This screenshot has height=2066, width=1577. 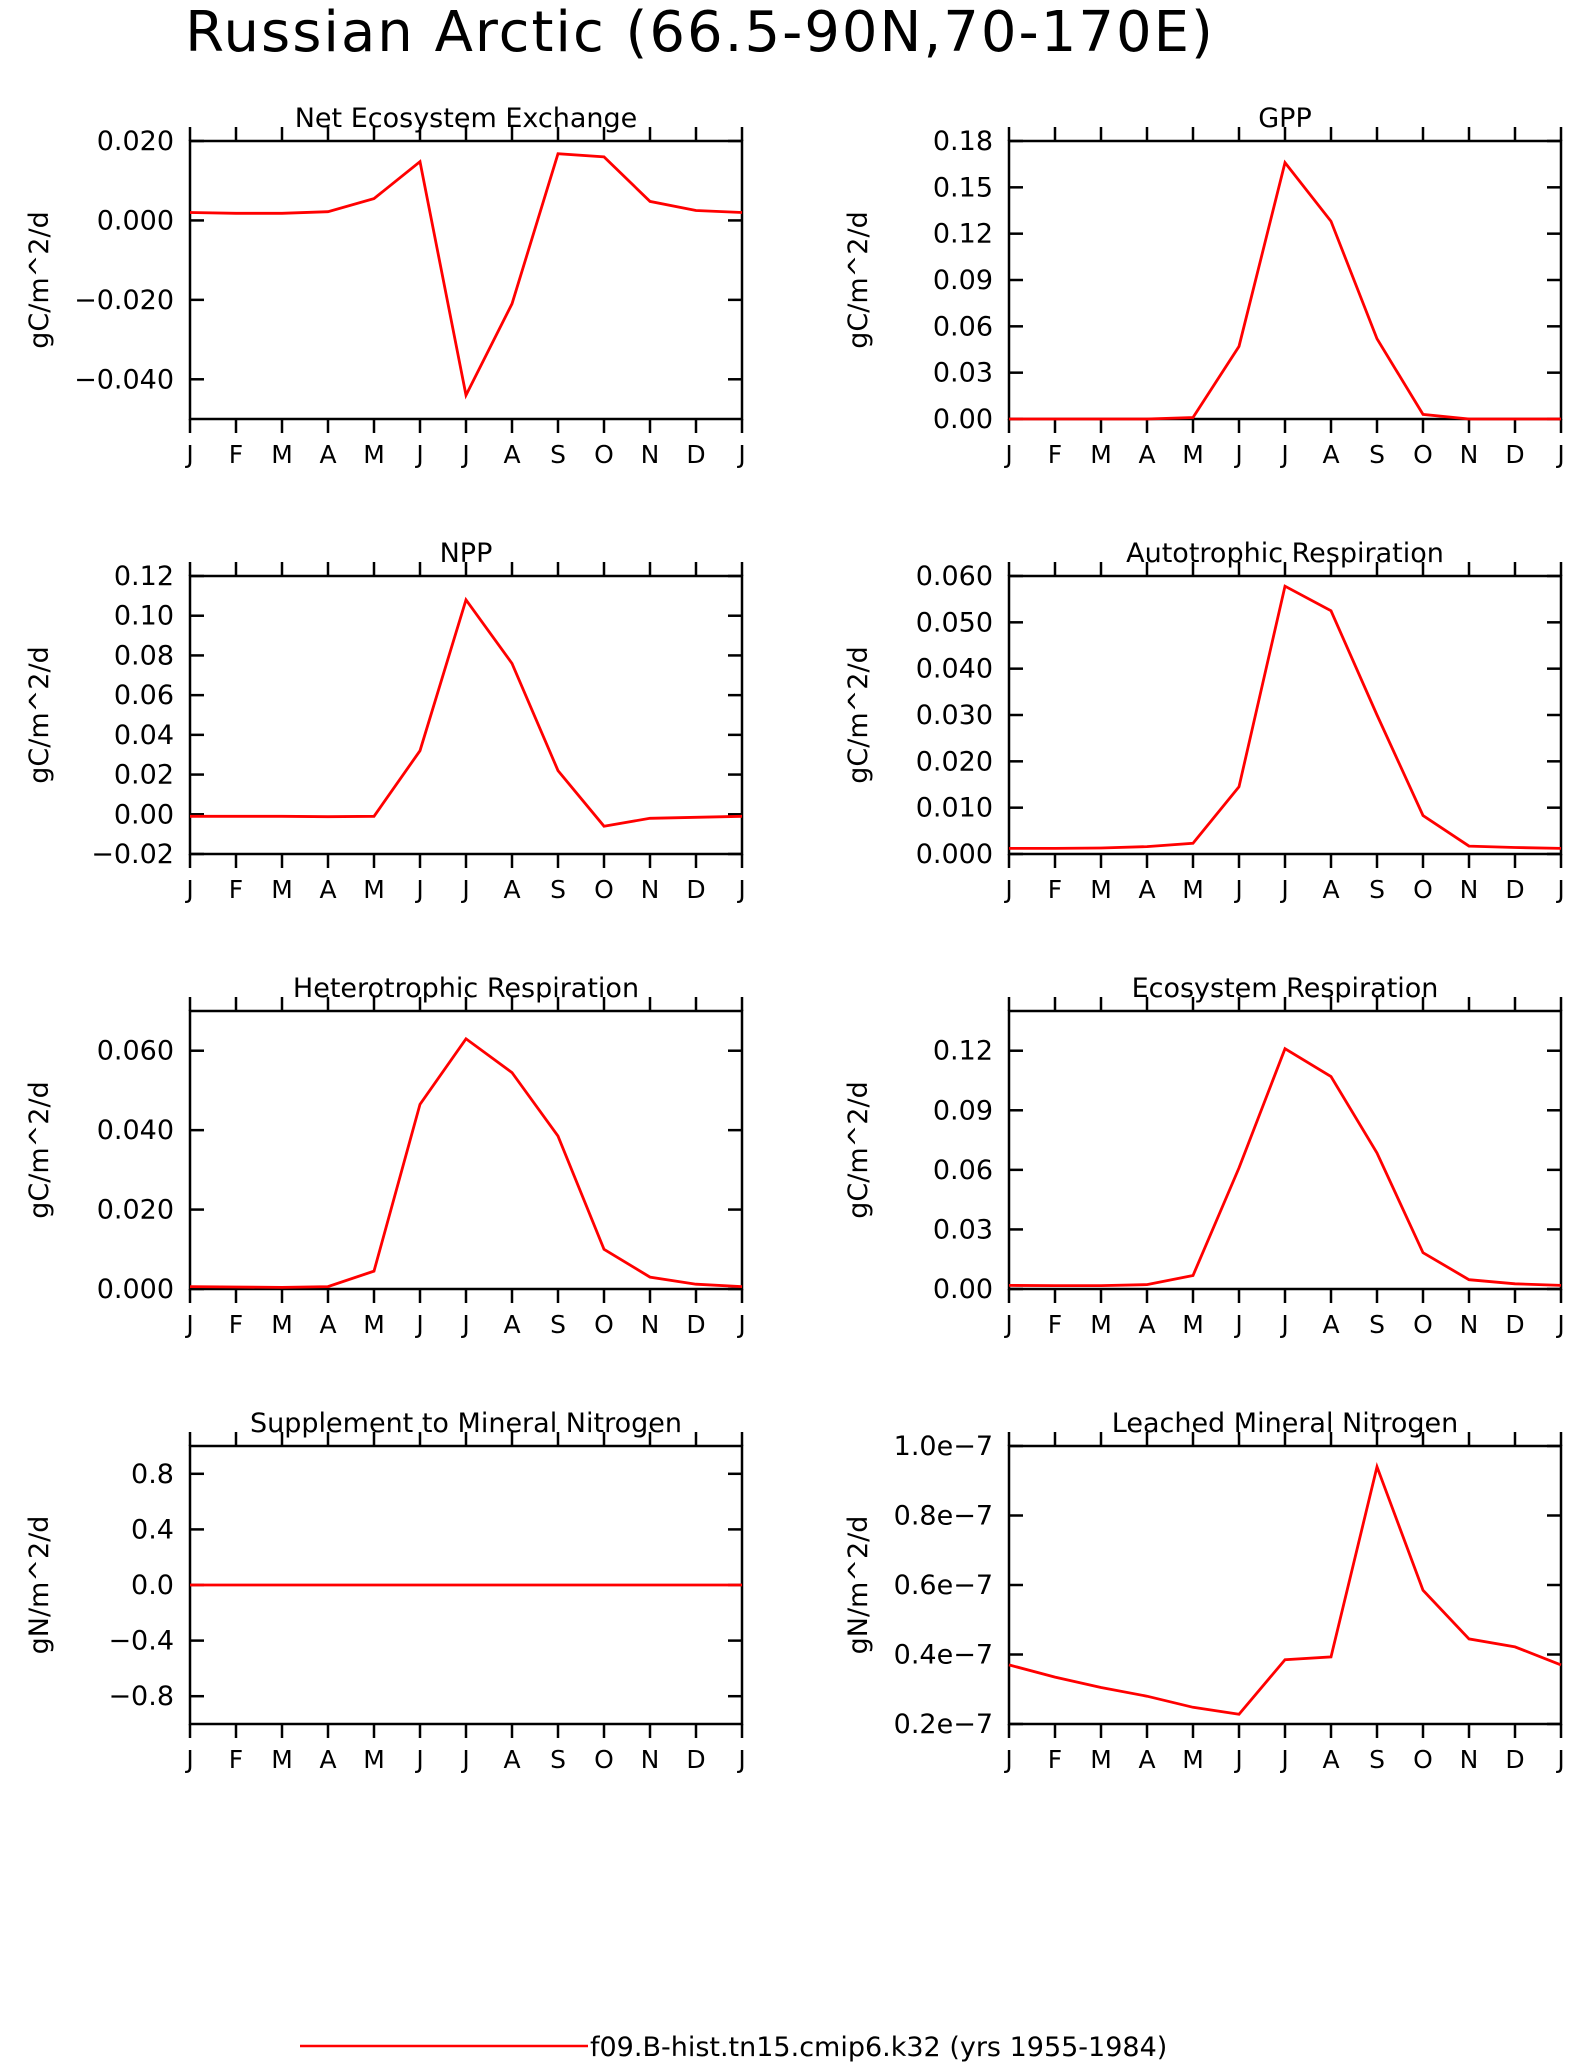 What do you see at coordinates (954, 808) in the screenshot?
I see `y-tick-label: 0.010` at bounding box center [954, 808].